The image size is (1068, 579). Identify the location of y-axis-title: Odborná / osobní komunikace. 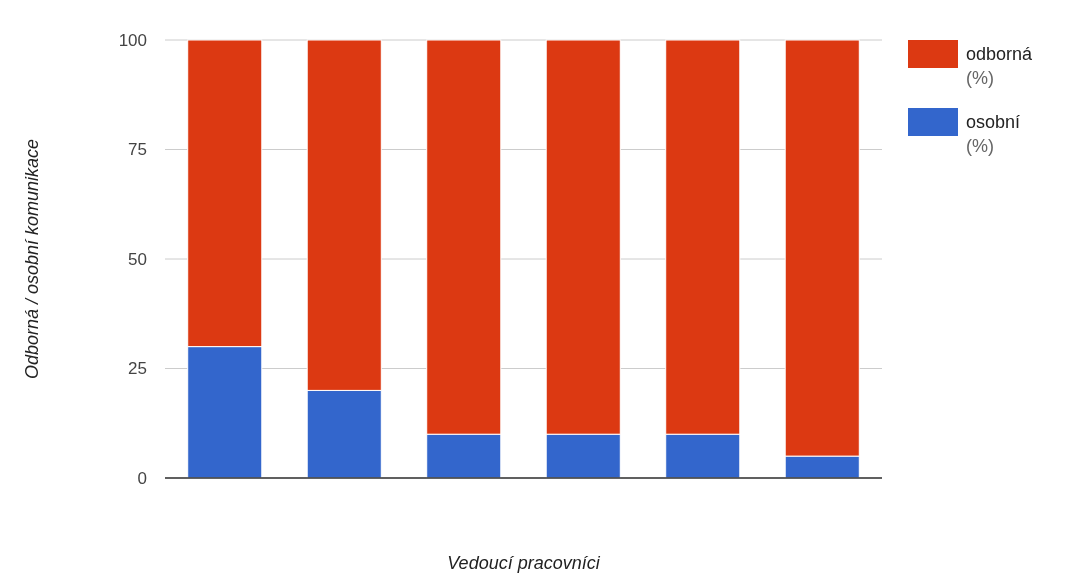
(32, 259).